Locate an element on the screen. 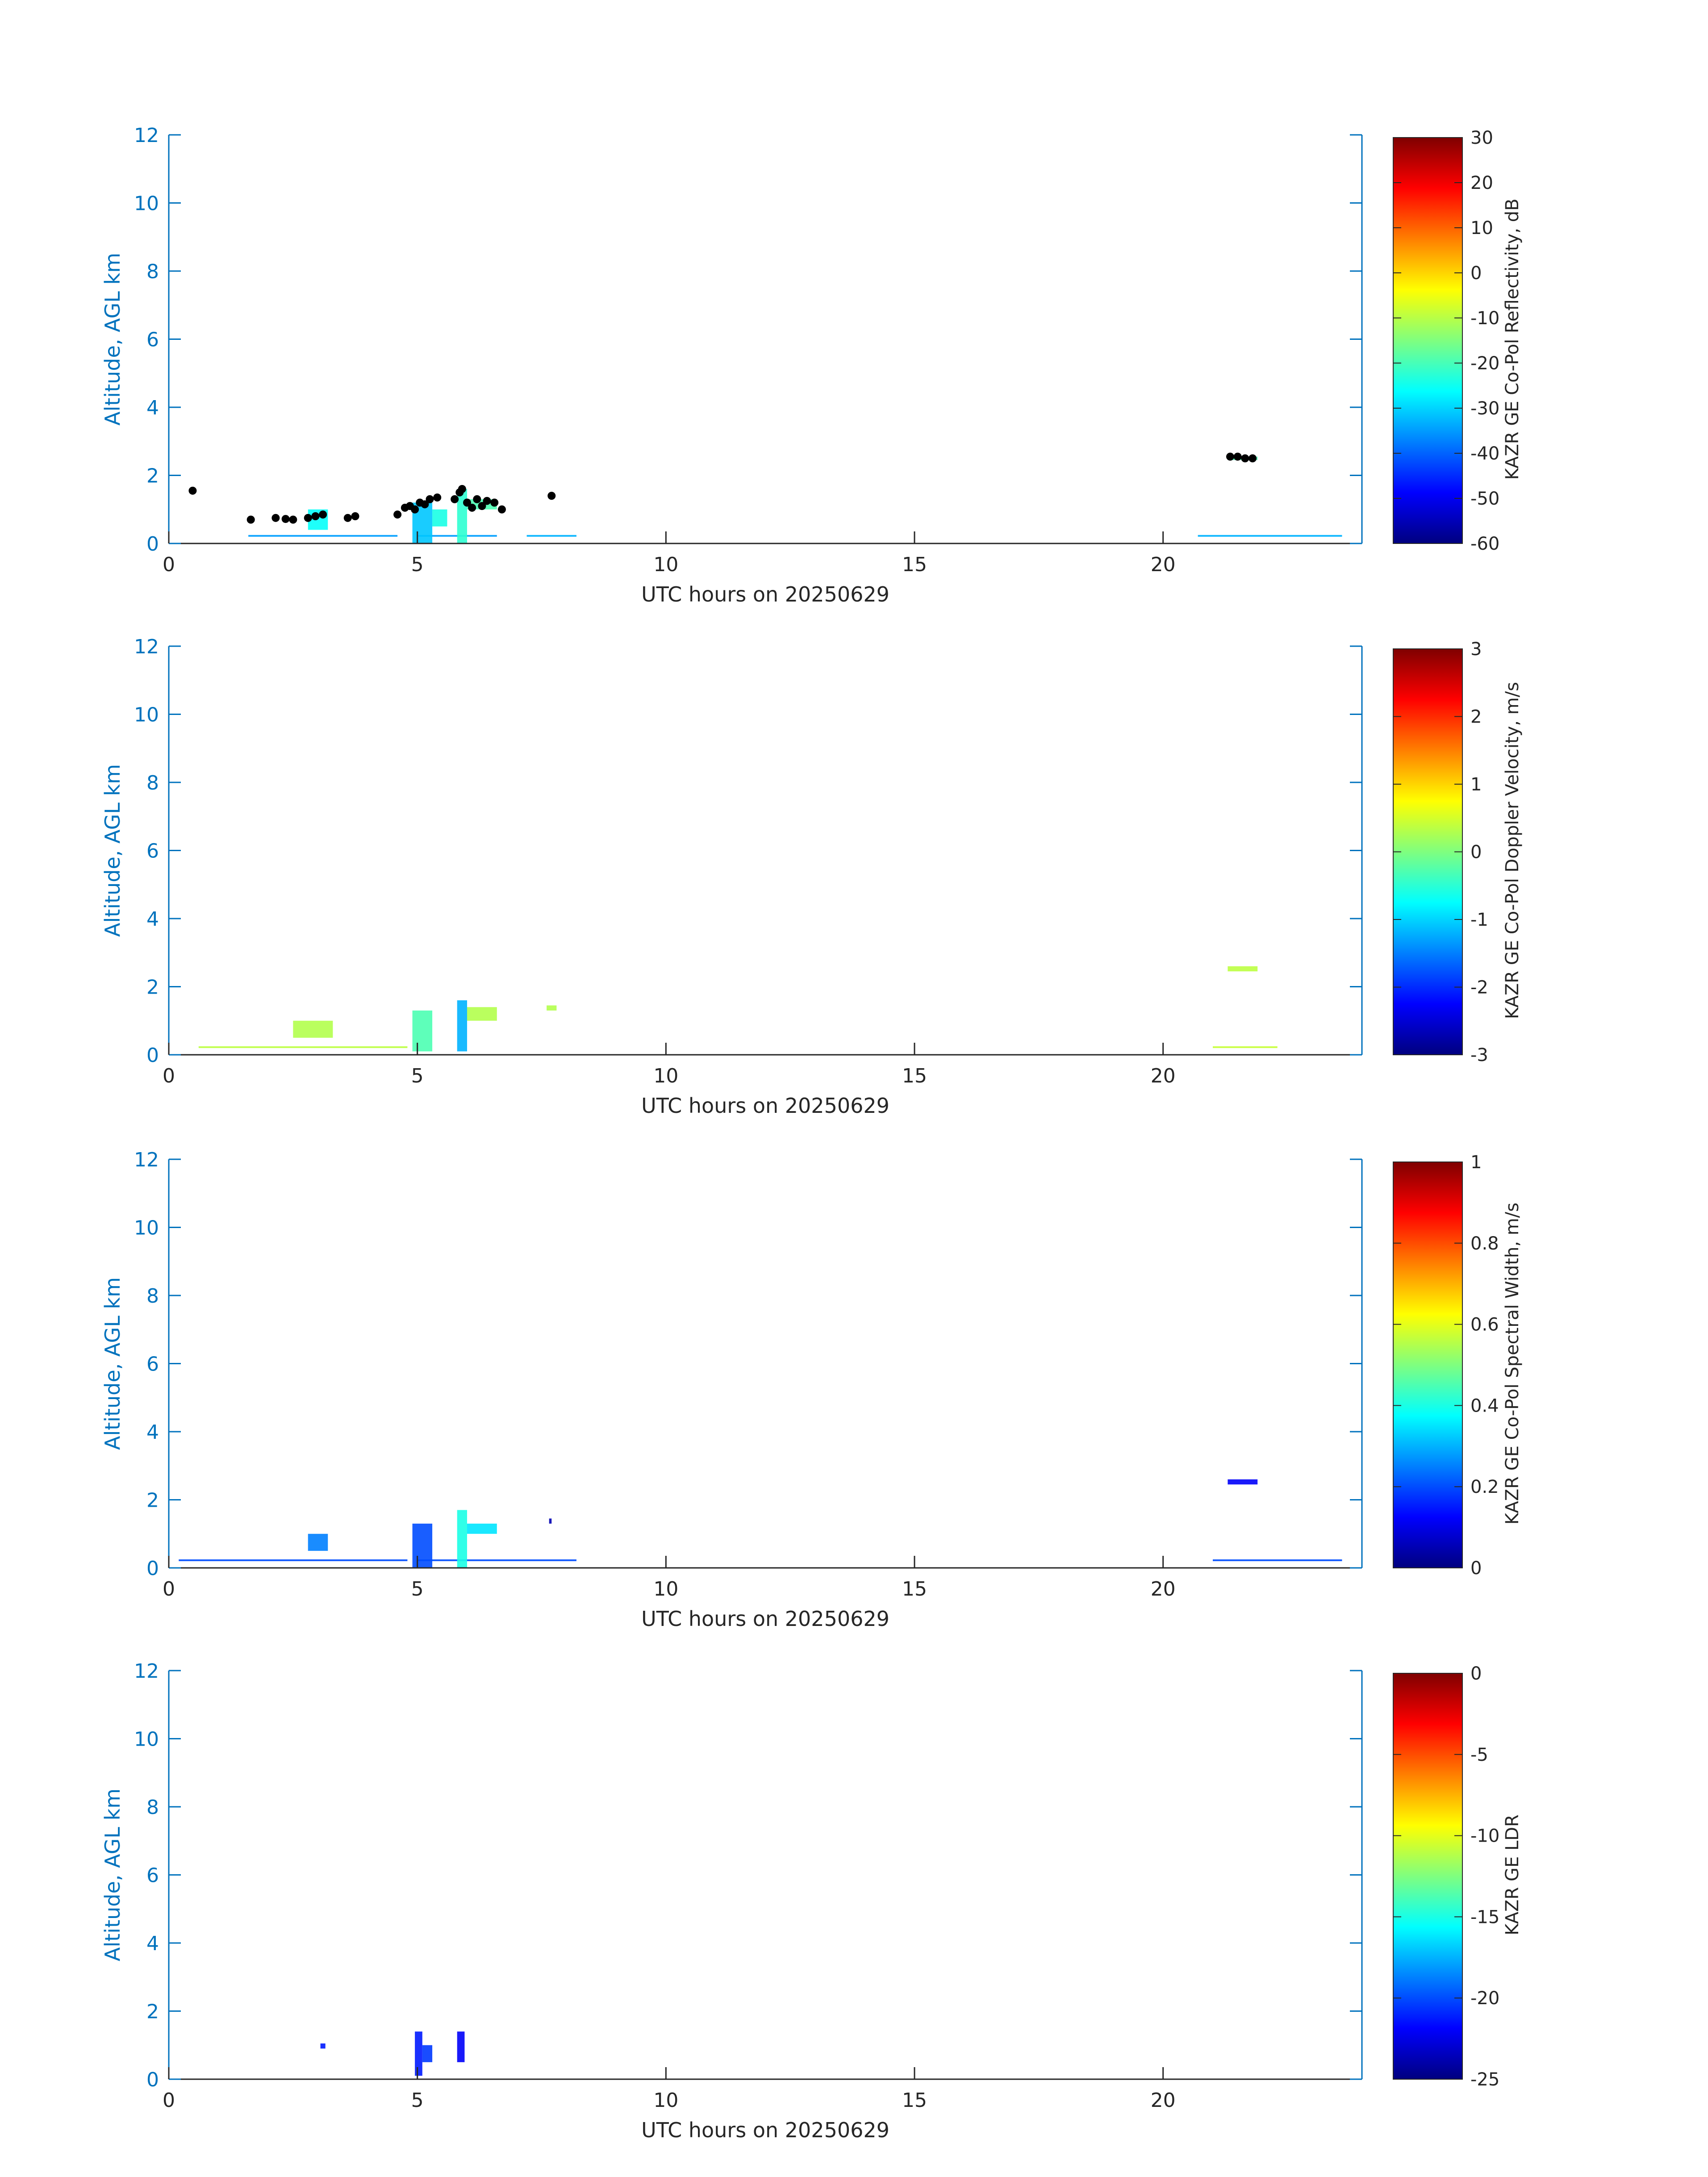 This screenshot has height=2177, width=1708. colorbar-tick-label: -25 is located at coordinates (1484, 2079).